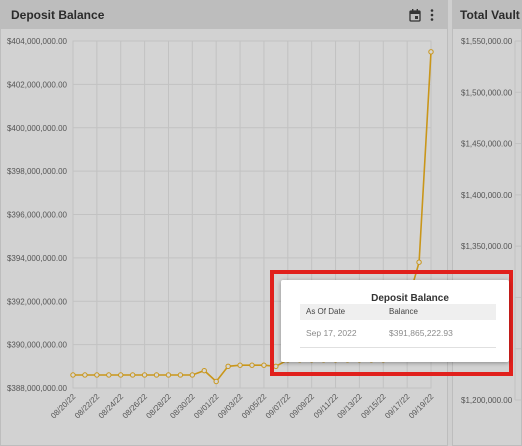 The image size is (522, 446). I want to click on y-tick-label: $392,000,000.00, so click(37, 301).